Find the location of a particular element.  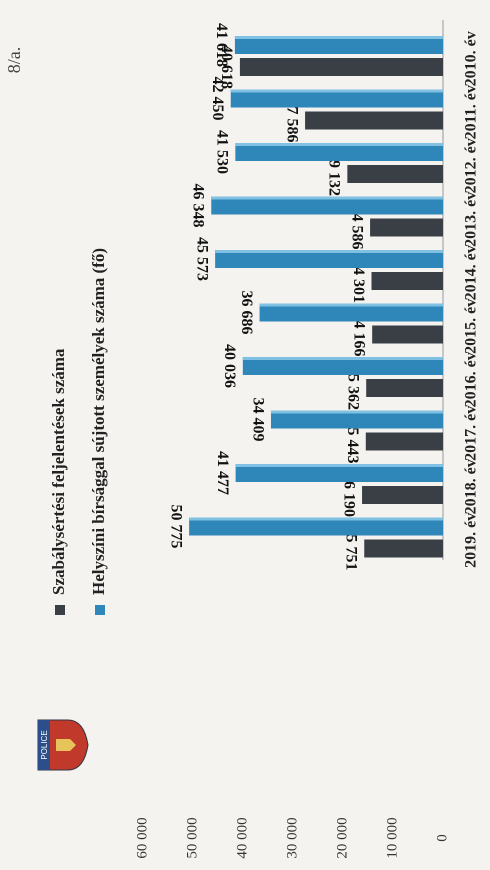

category-label: 2018. év is located at coordinates (471, 486).